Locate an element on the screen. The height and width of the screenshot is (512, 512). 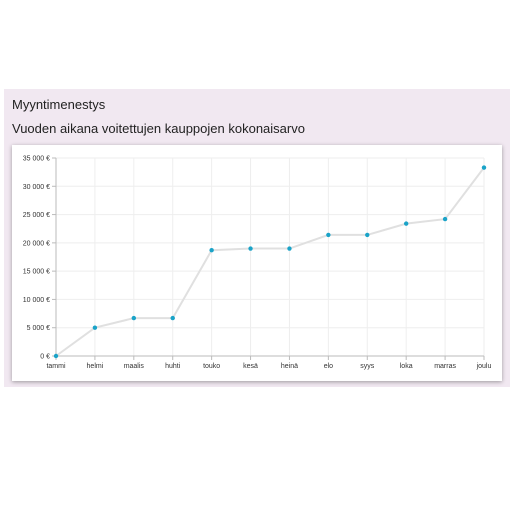
widget-title: Myyntimenestys is located at coordinates (59, 104).